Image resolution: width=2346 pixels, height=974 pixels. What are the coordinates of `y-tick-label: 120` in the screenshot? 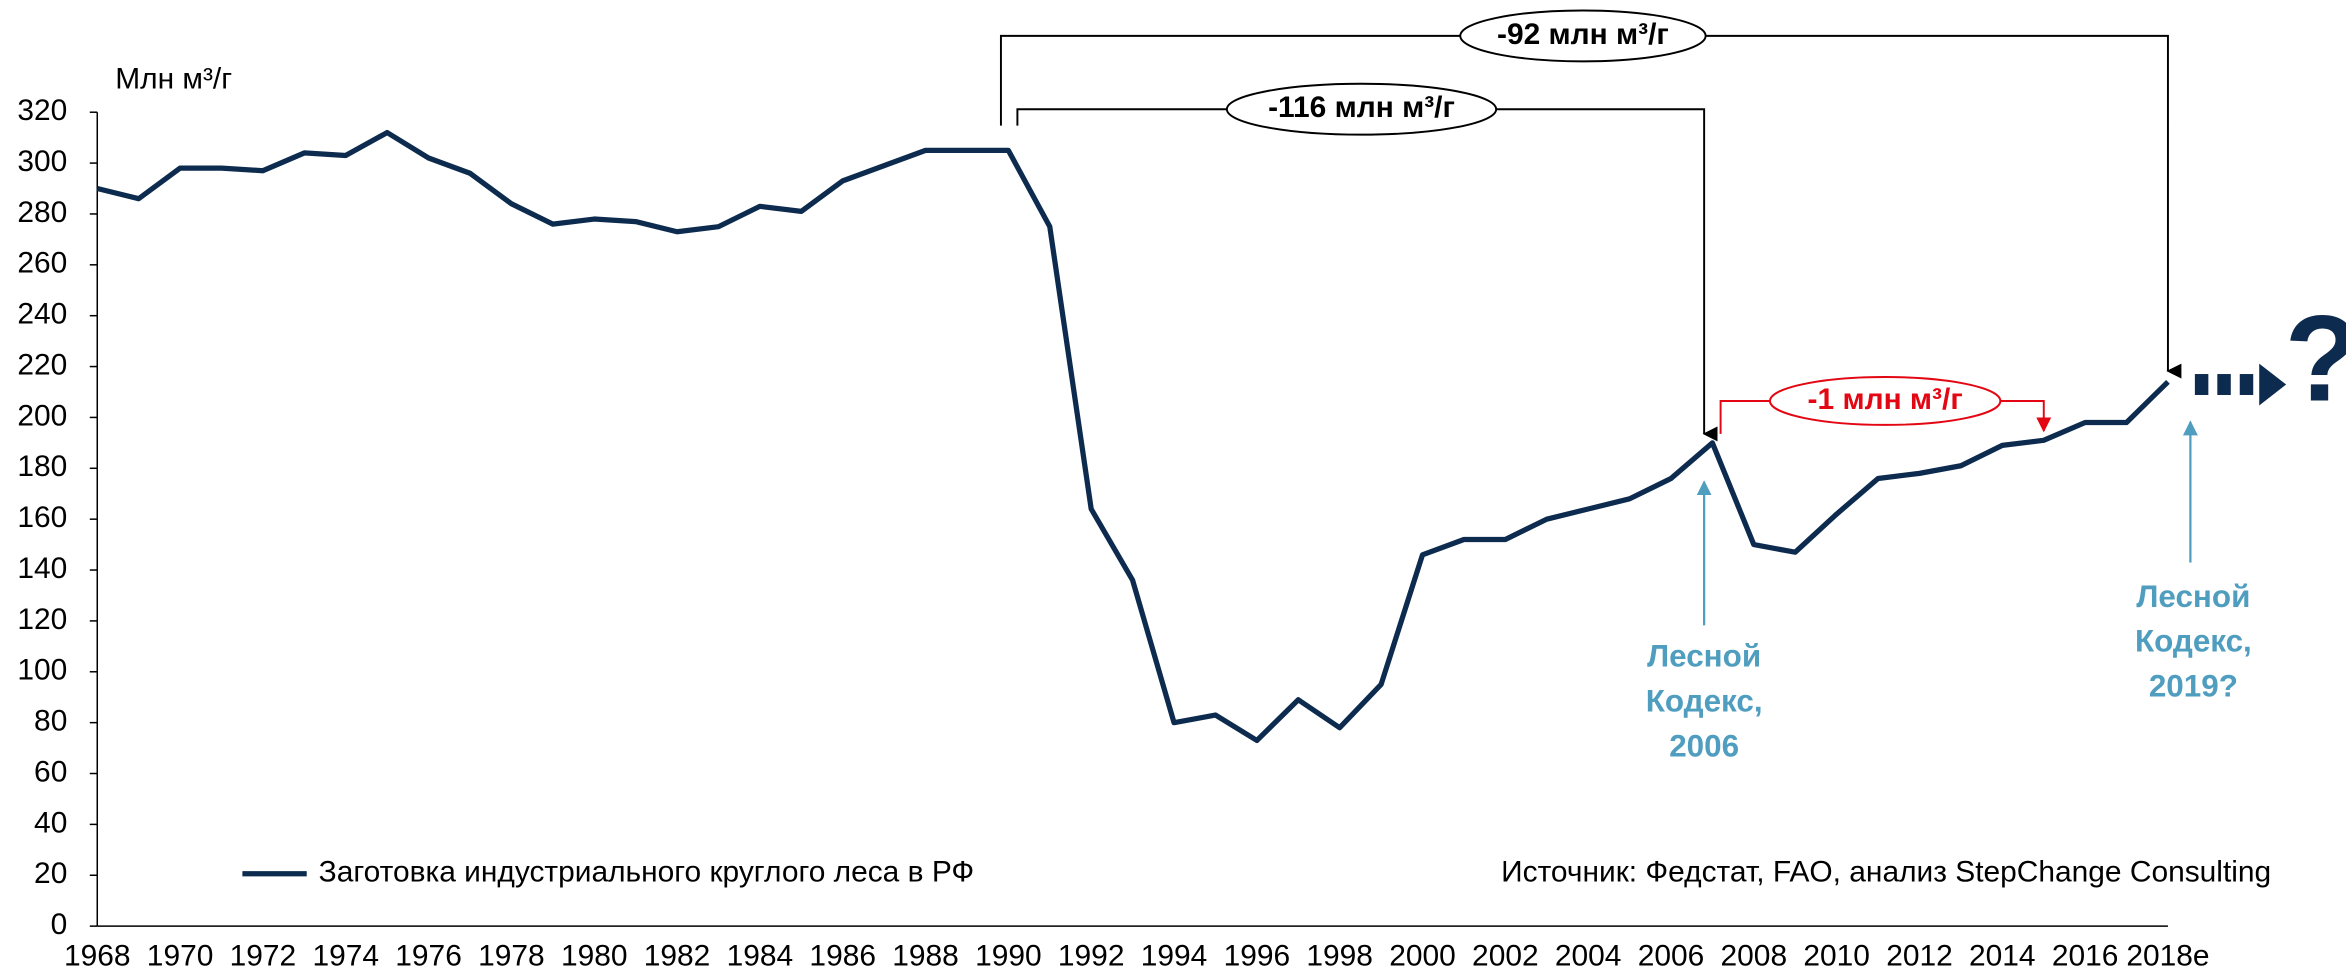 It's located at (42, 619).